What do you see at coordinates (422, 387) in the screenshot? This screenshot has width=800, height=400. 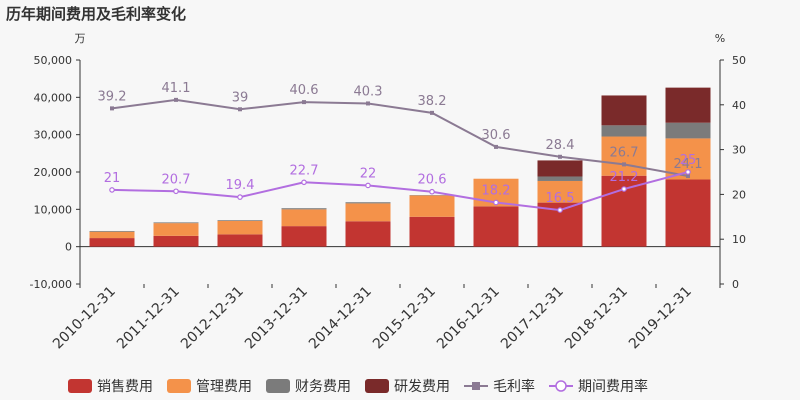 I see `legend-label: 研发费用` at bounding box center [422, 387].